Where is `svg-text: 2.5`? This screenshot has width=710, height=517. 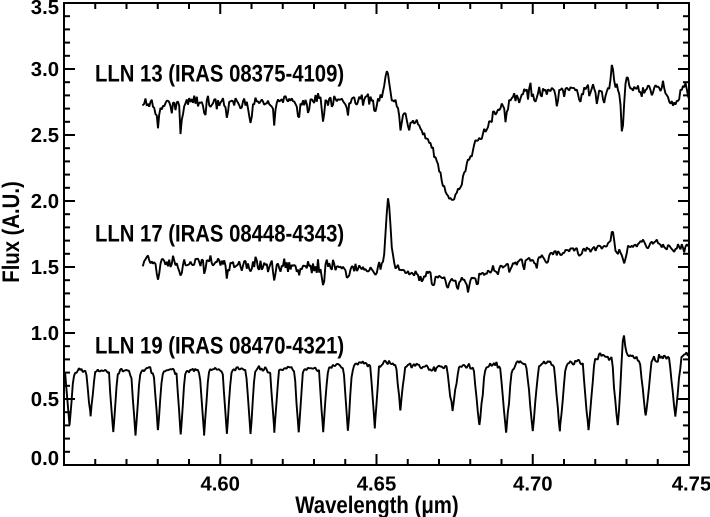 svg-text: 2.5 is located at coordinates (45, 136).